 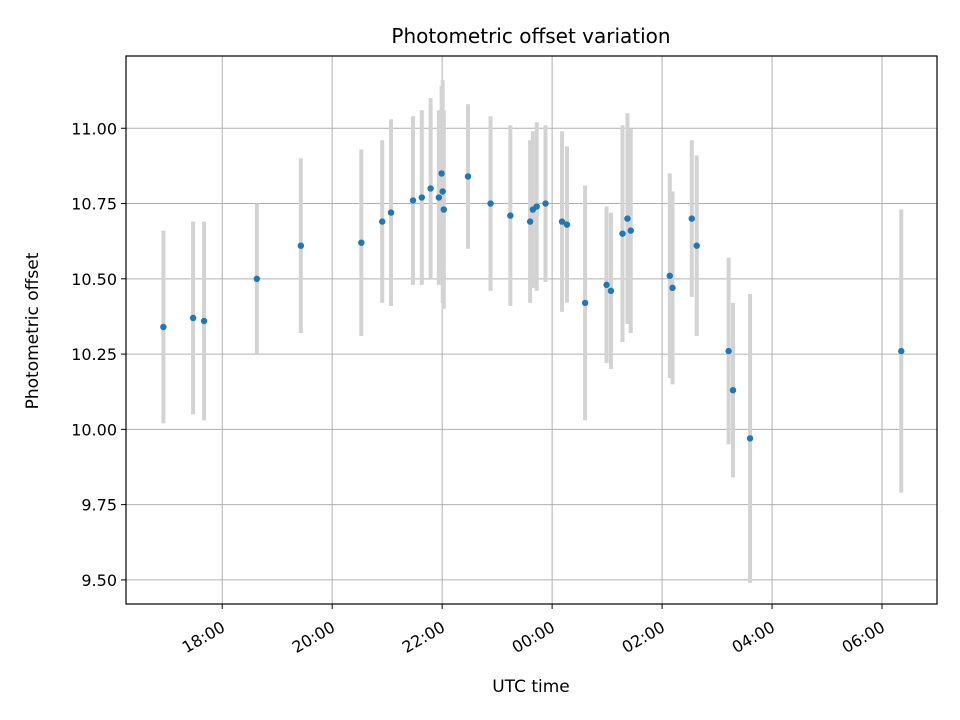 What do you see at coordinates (94, 279) in the screenshot?
I see `y-tick-label: 10.50` at bounding box center [94, 279].